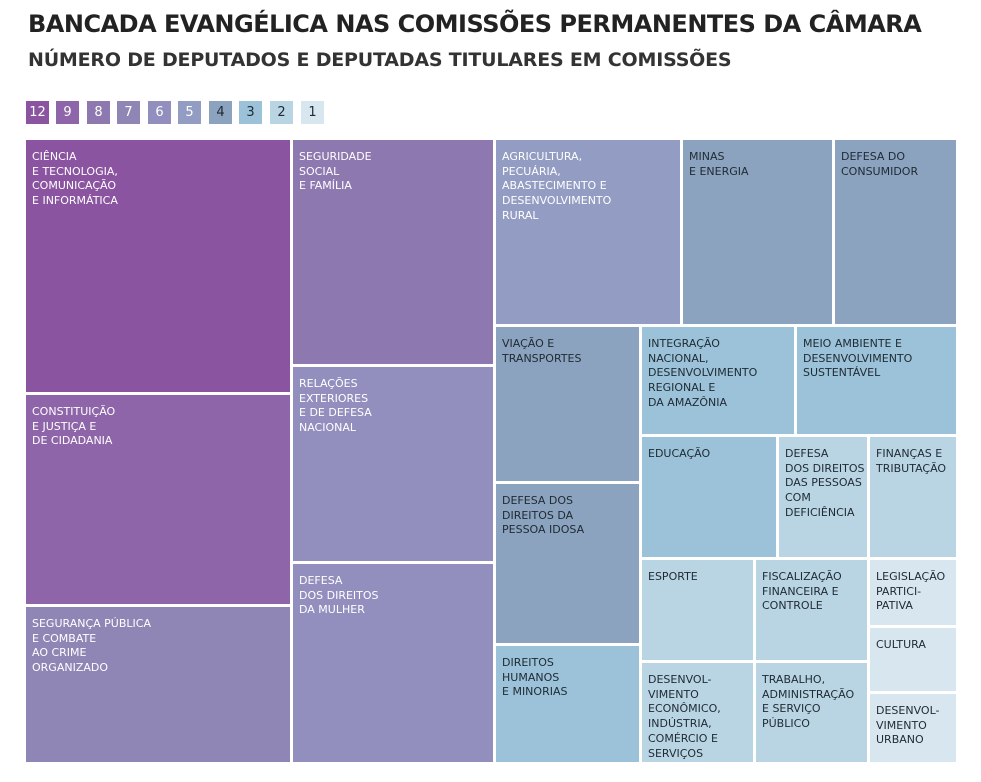  What do you see at coordinates (393, 663) in the screenshot?
I see `treemap-tile: DEFESA DOS DIREITOS DA MULHER` at bounding box center [393, 663].